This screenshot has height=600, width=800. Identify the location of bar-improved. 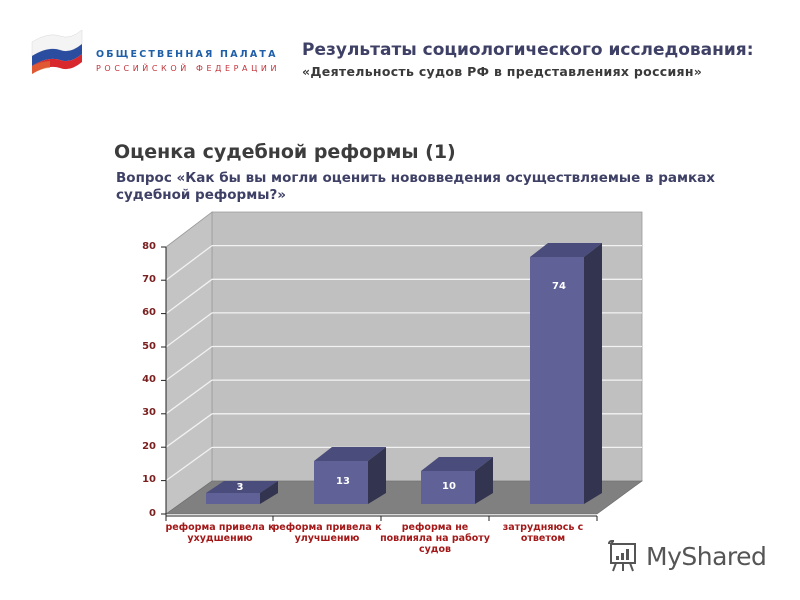
(350, 475).